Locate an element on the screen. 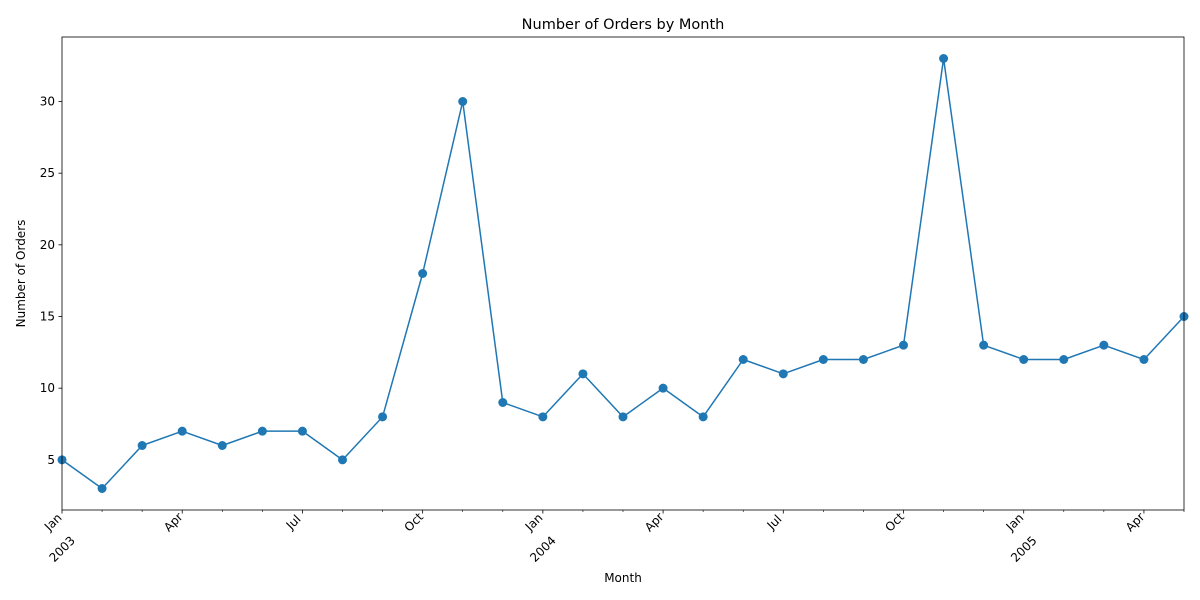 Image resolution: width=1200 pixels, height=600 pixels. y-tick-label: 25 is located at coordinates (47, 173).